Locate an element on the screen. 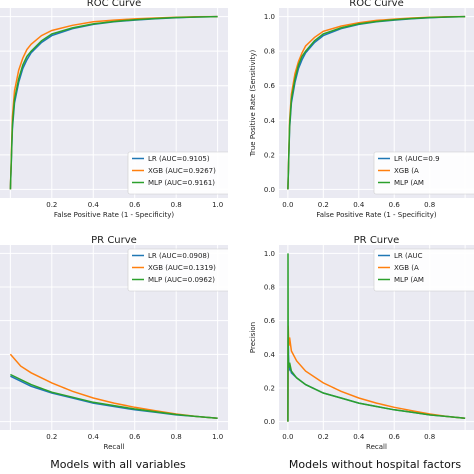 This screenshot has height=474, width=474. legend: LR (AUC=0.9 XGB (A MLP (AM is located at coordinates (423, 173).